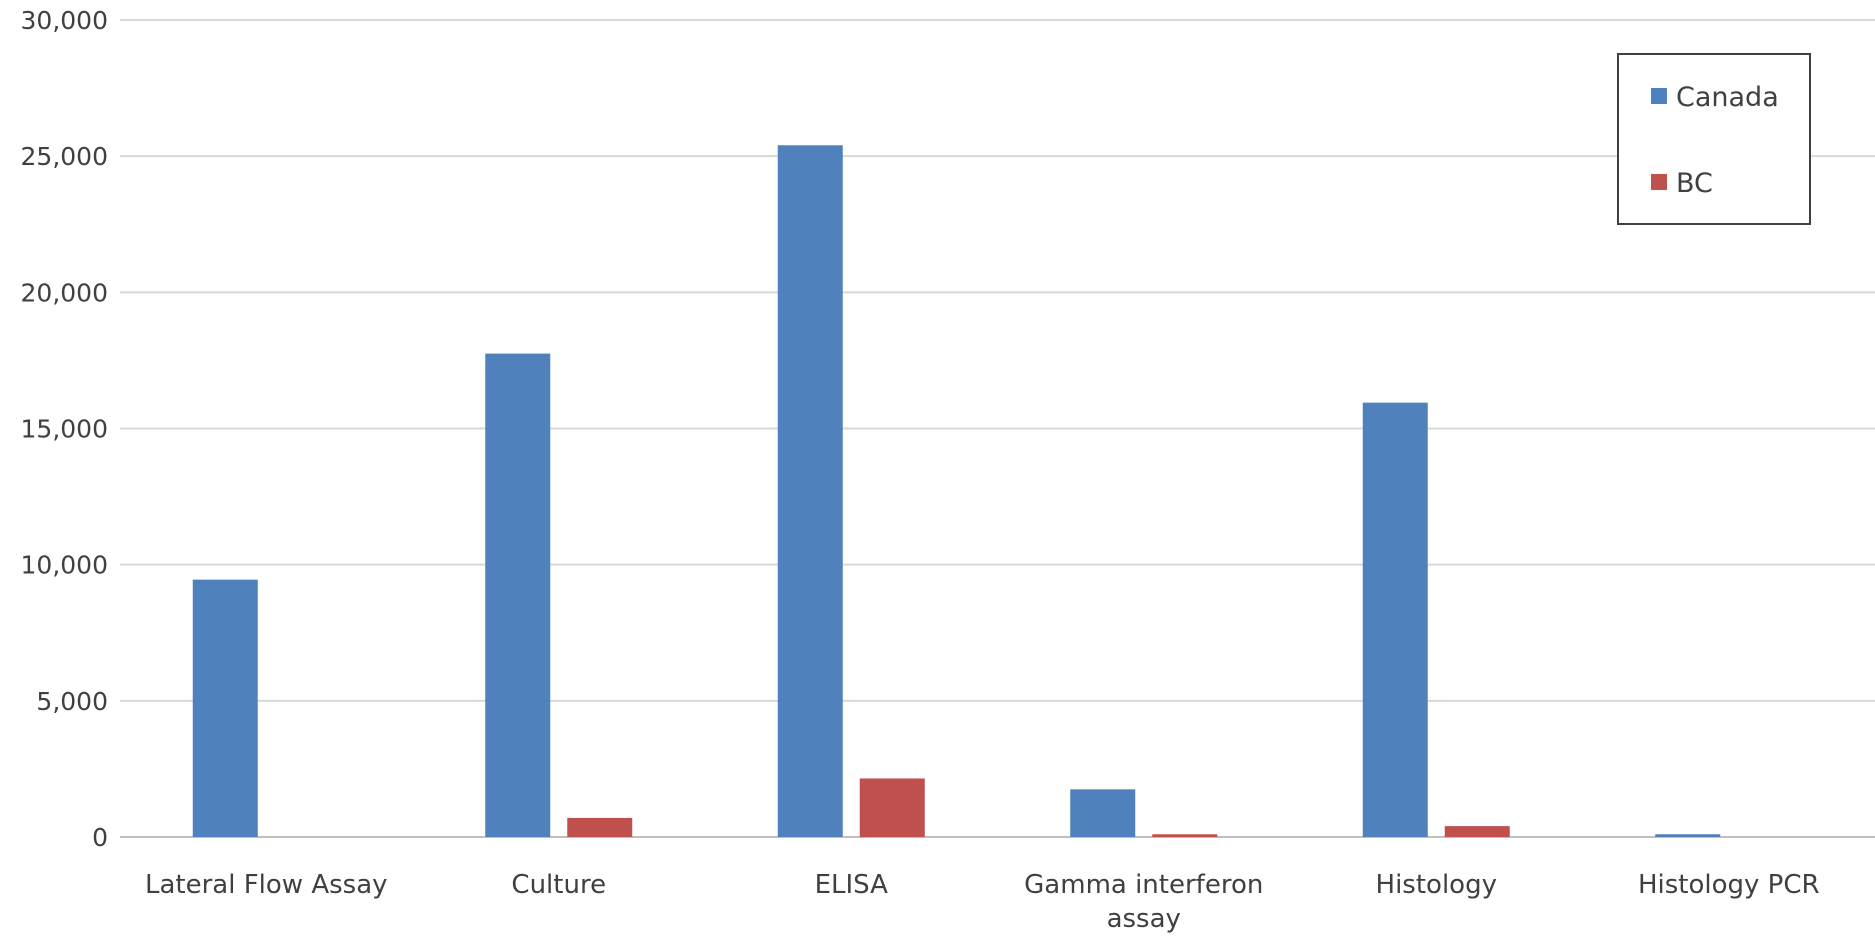 The height and width of the screenshot is (941, 1875). Describe the element at coordinates (64, 292) in the screenshot. I see `y-tick-label: 20,000` at that location.